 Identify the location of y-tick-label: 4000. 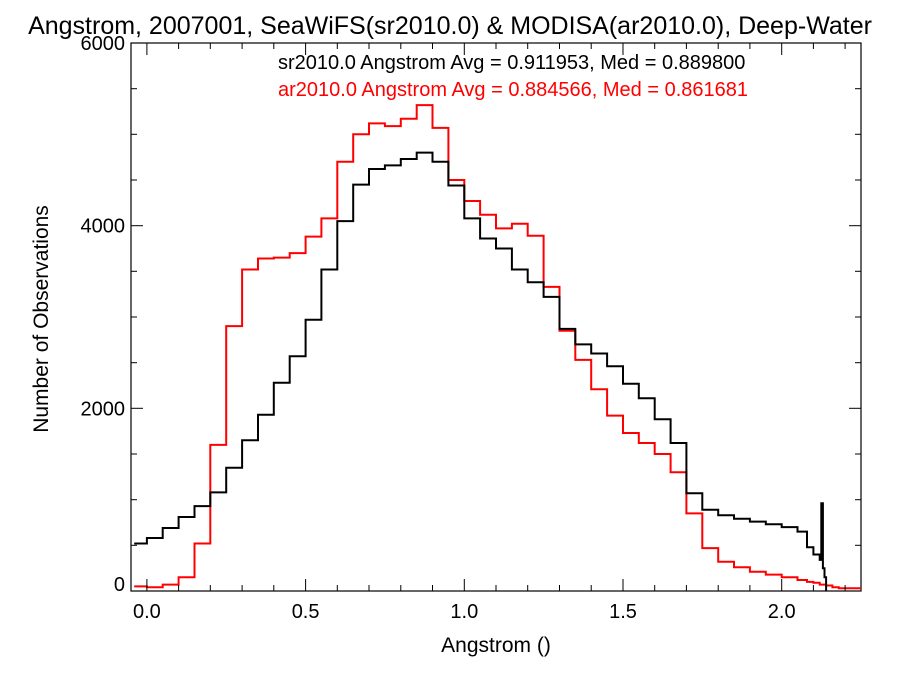
(103, 227).